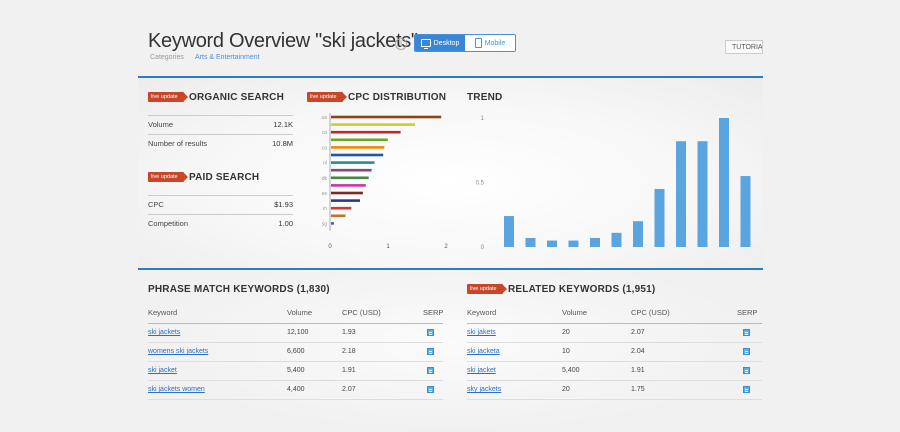 The height and width of the screenshot is (432, 900). I want to click on cpc-cell: 1.75, so click(638, 389).